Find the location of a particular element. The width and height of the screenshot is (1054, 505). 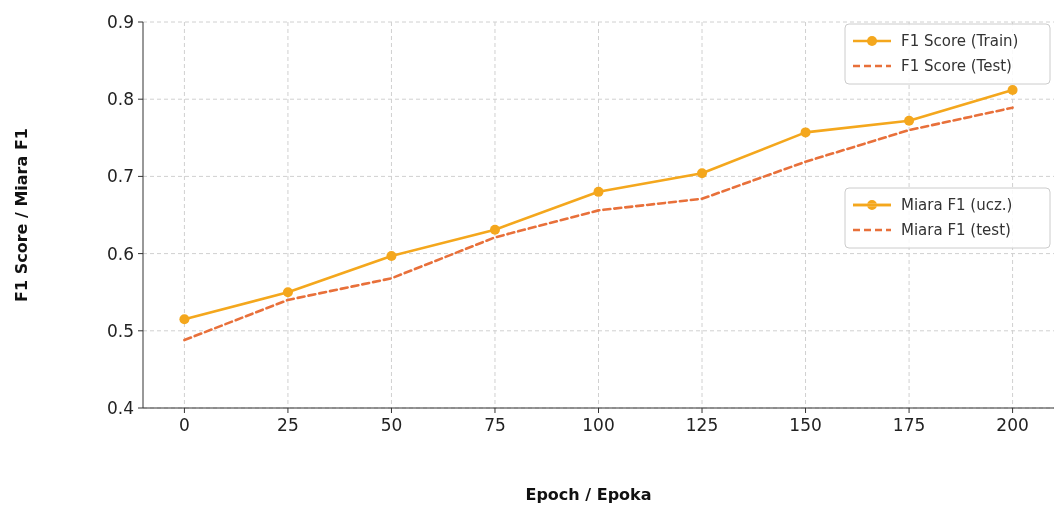

x-tick-label: 50 is located at coordinates (391, 425).